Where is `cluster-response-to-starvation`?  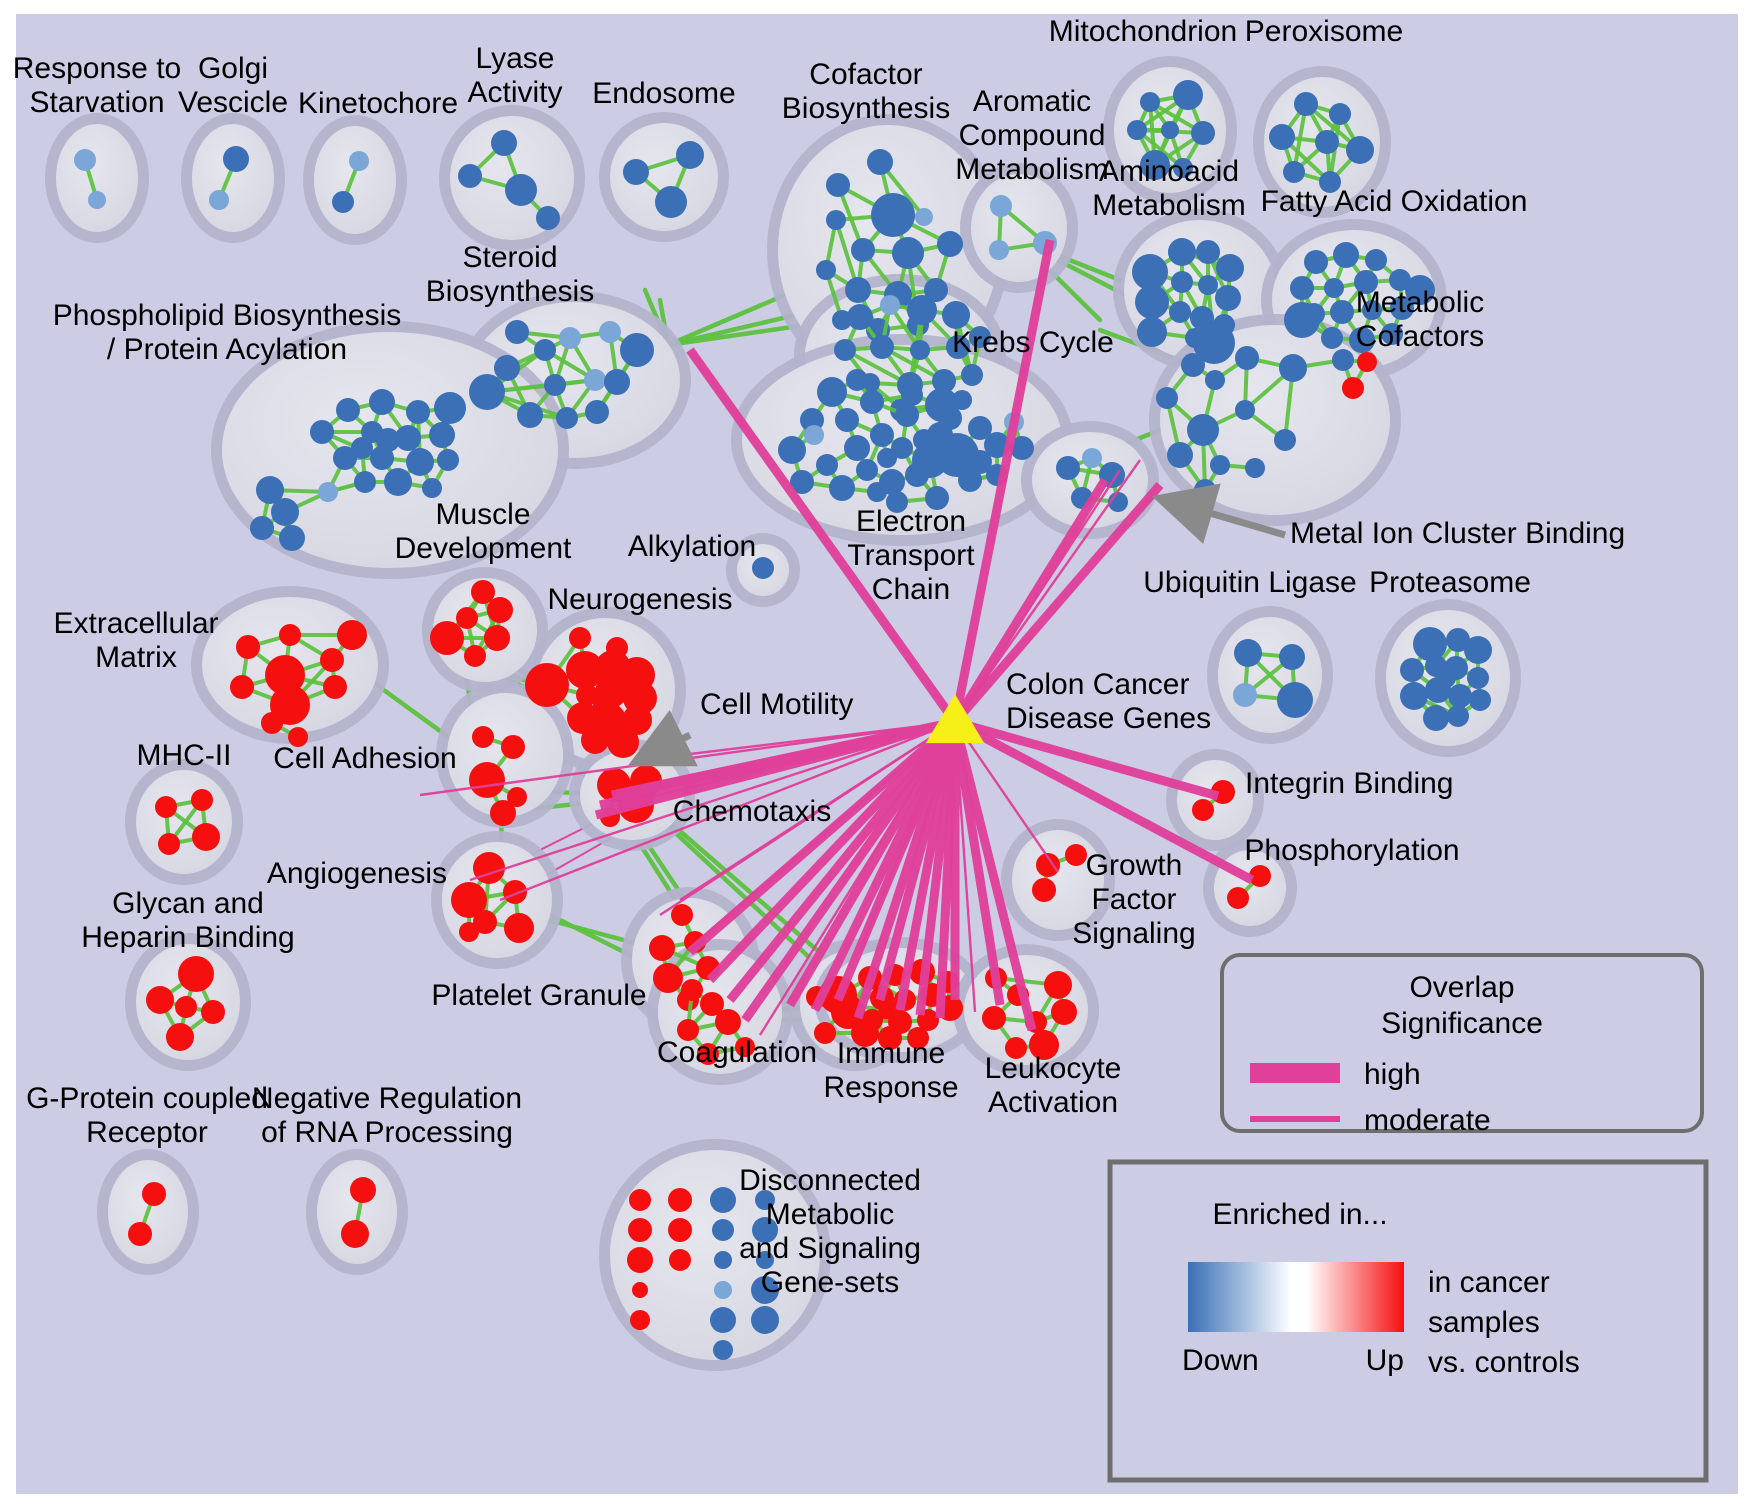
cluster-response-to-starvation is located at coordinates (90, 179).